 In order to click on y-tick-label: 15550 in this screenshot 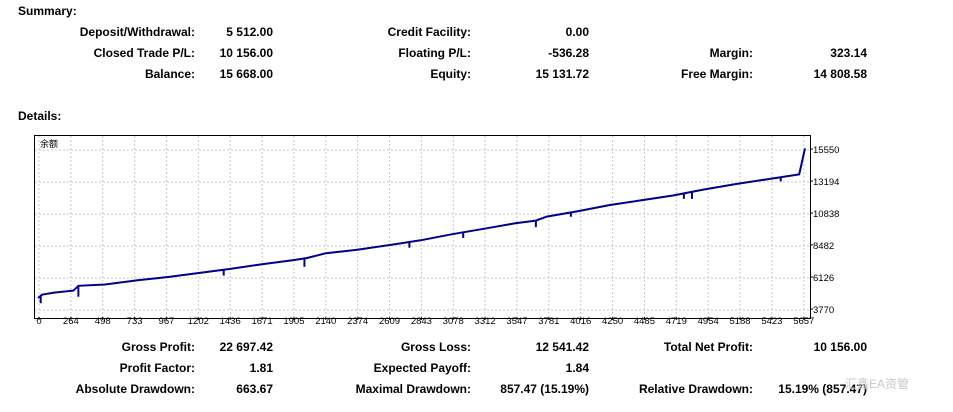, I will do `click(826, 150)`.